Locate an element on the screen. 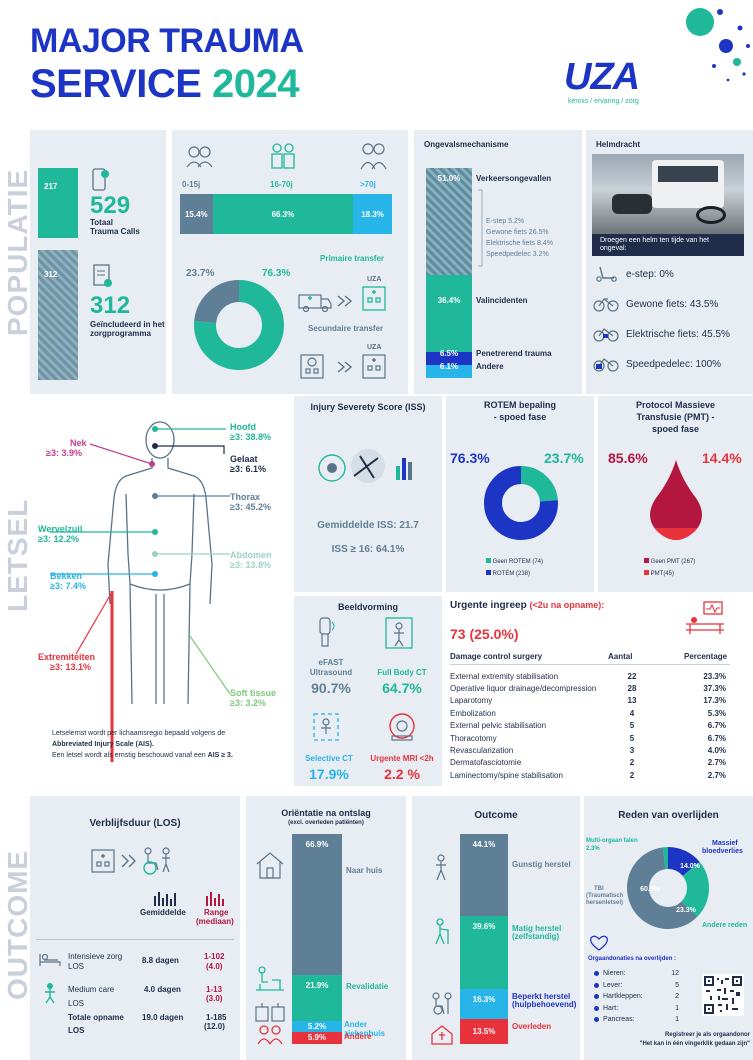 This screenshot has height=1060, width=753. orientation-label-1: Revalidatie is located at coordinates (367, 986).